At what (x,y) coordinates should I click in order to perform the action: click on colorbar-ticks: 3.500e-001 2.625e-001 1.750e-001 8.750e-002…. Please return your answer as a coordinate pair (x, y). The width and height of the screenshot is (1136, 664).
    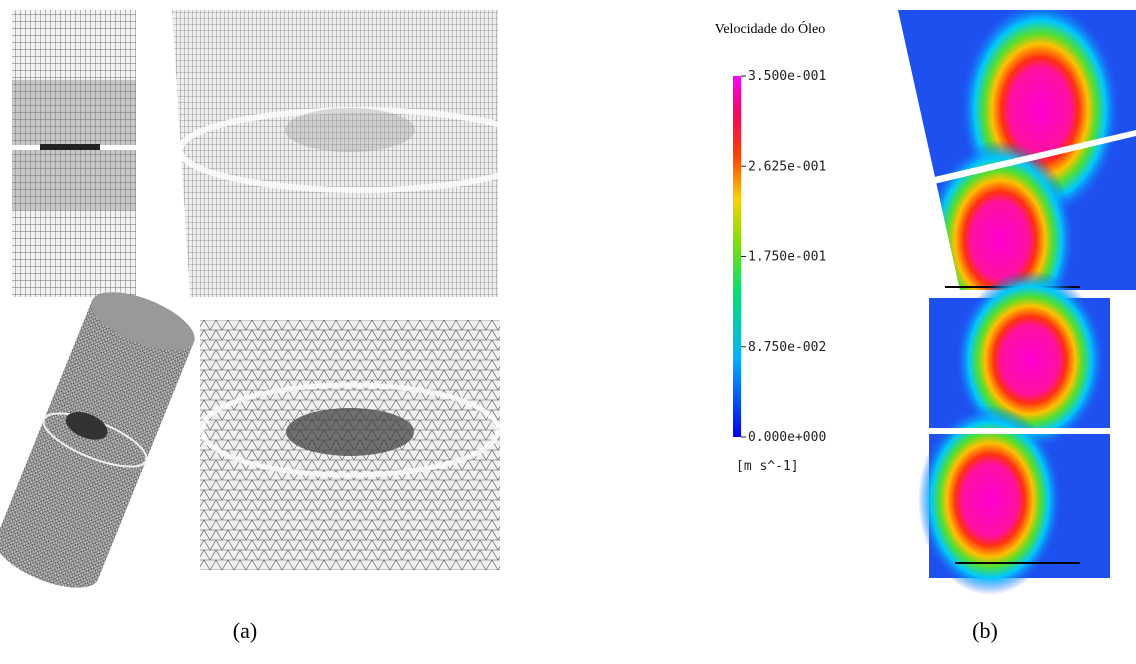
    Looking at the image, I should click on (783, 257).